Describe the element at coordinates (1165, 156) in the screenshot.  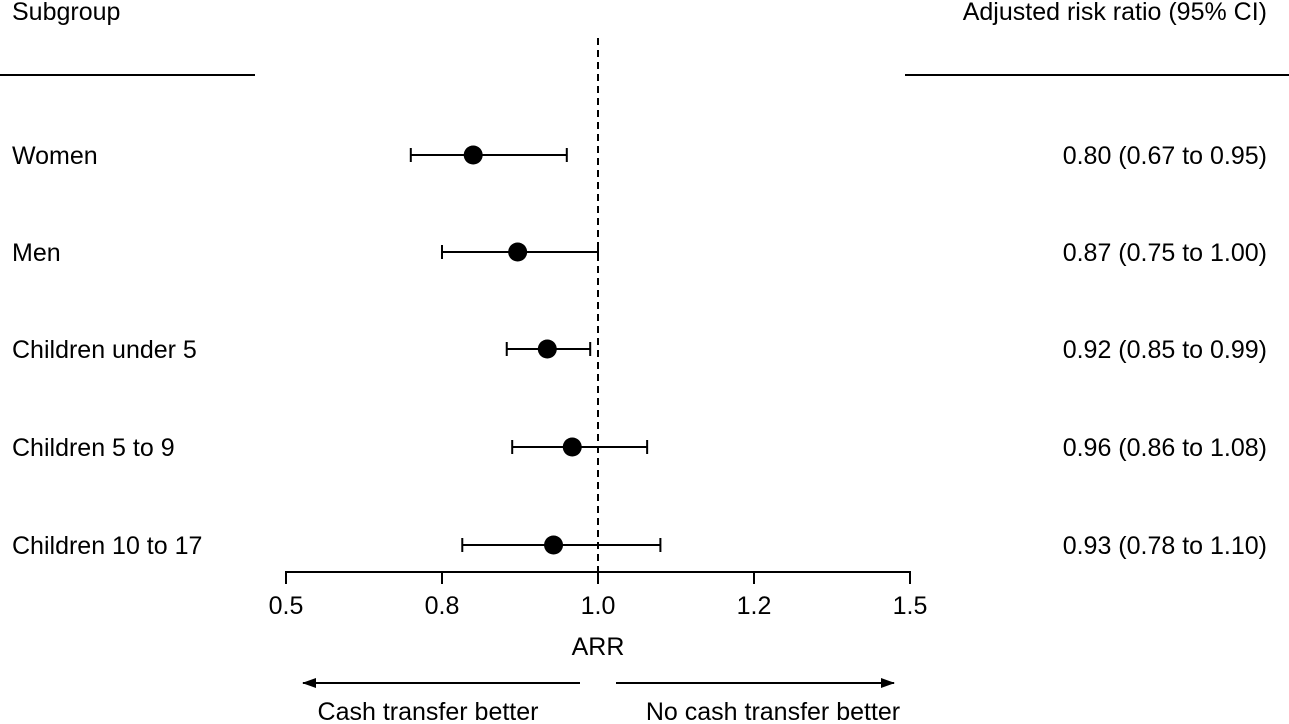
I see `risk-ratio-value: 0.80 (0.67 to 0.95)` at that location.